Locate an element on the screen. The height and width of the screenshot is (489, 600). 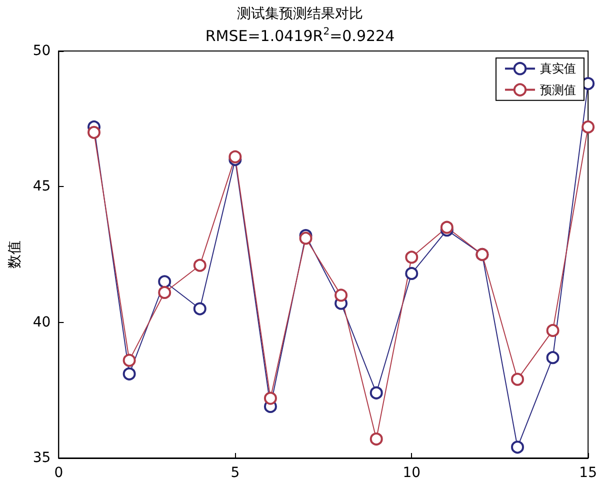
x-tick-label: 0 is located at coordinates (59, 473).